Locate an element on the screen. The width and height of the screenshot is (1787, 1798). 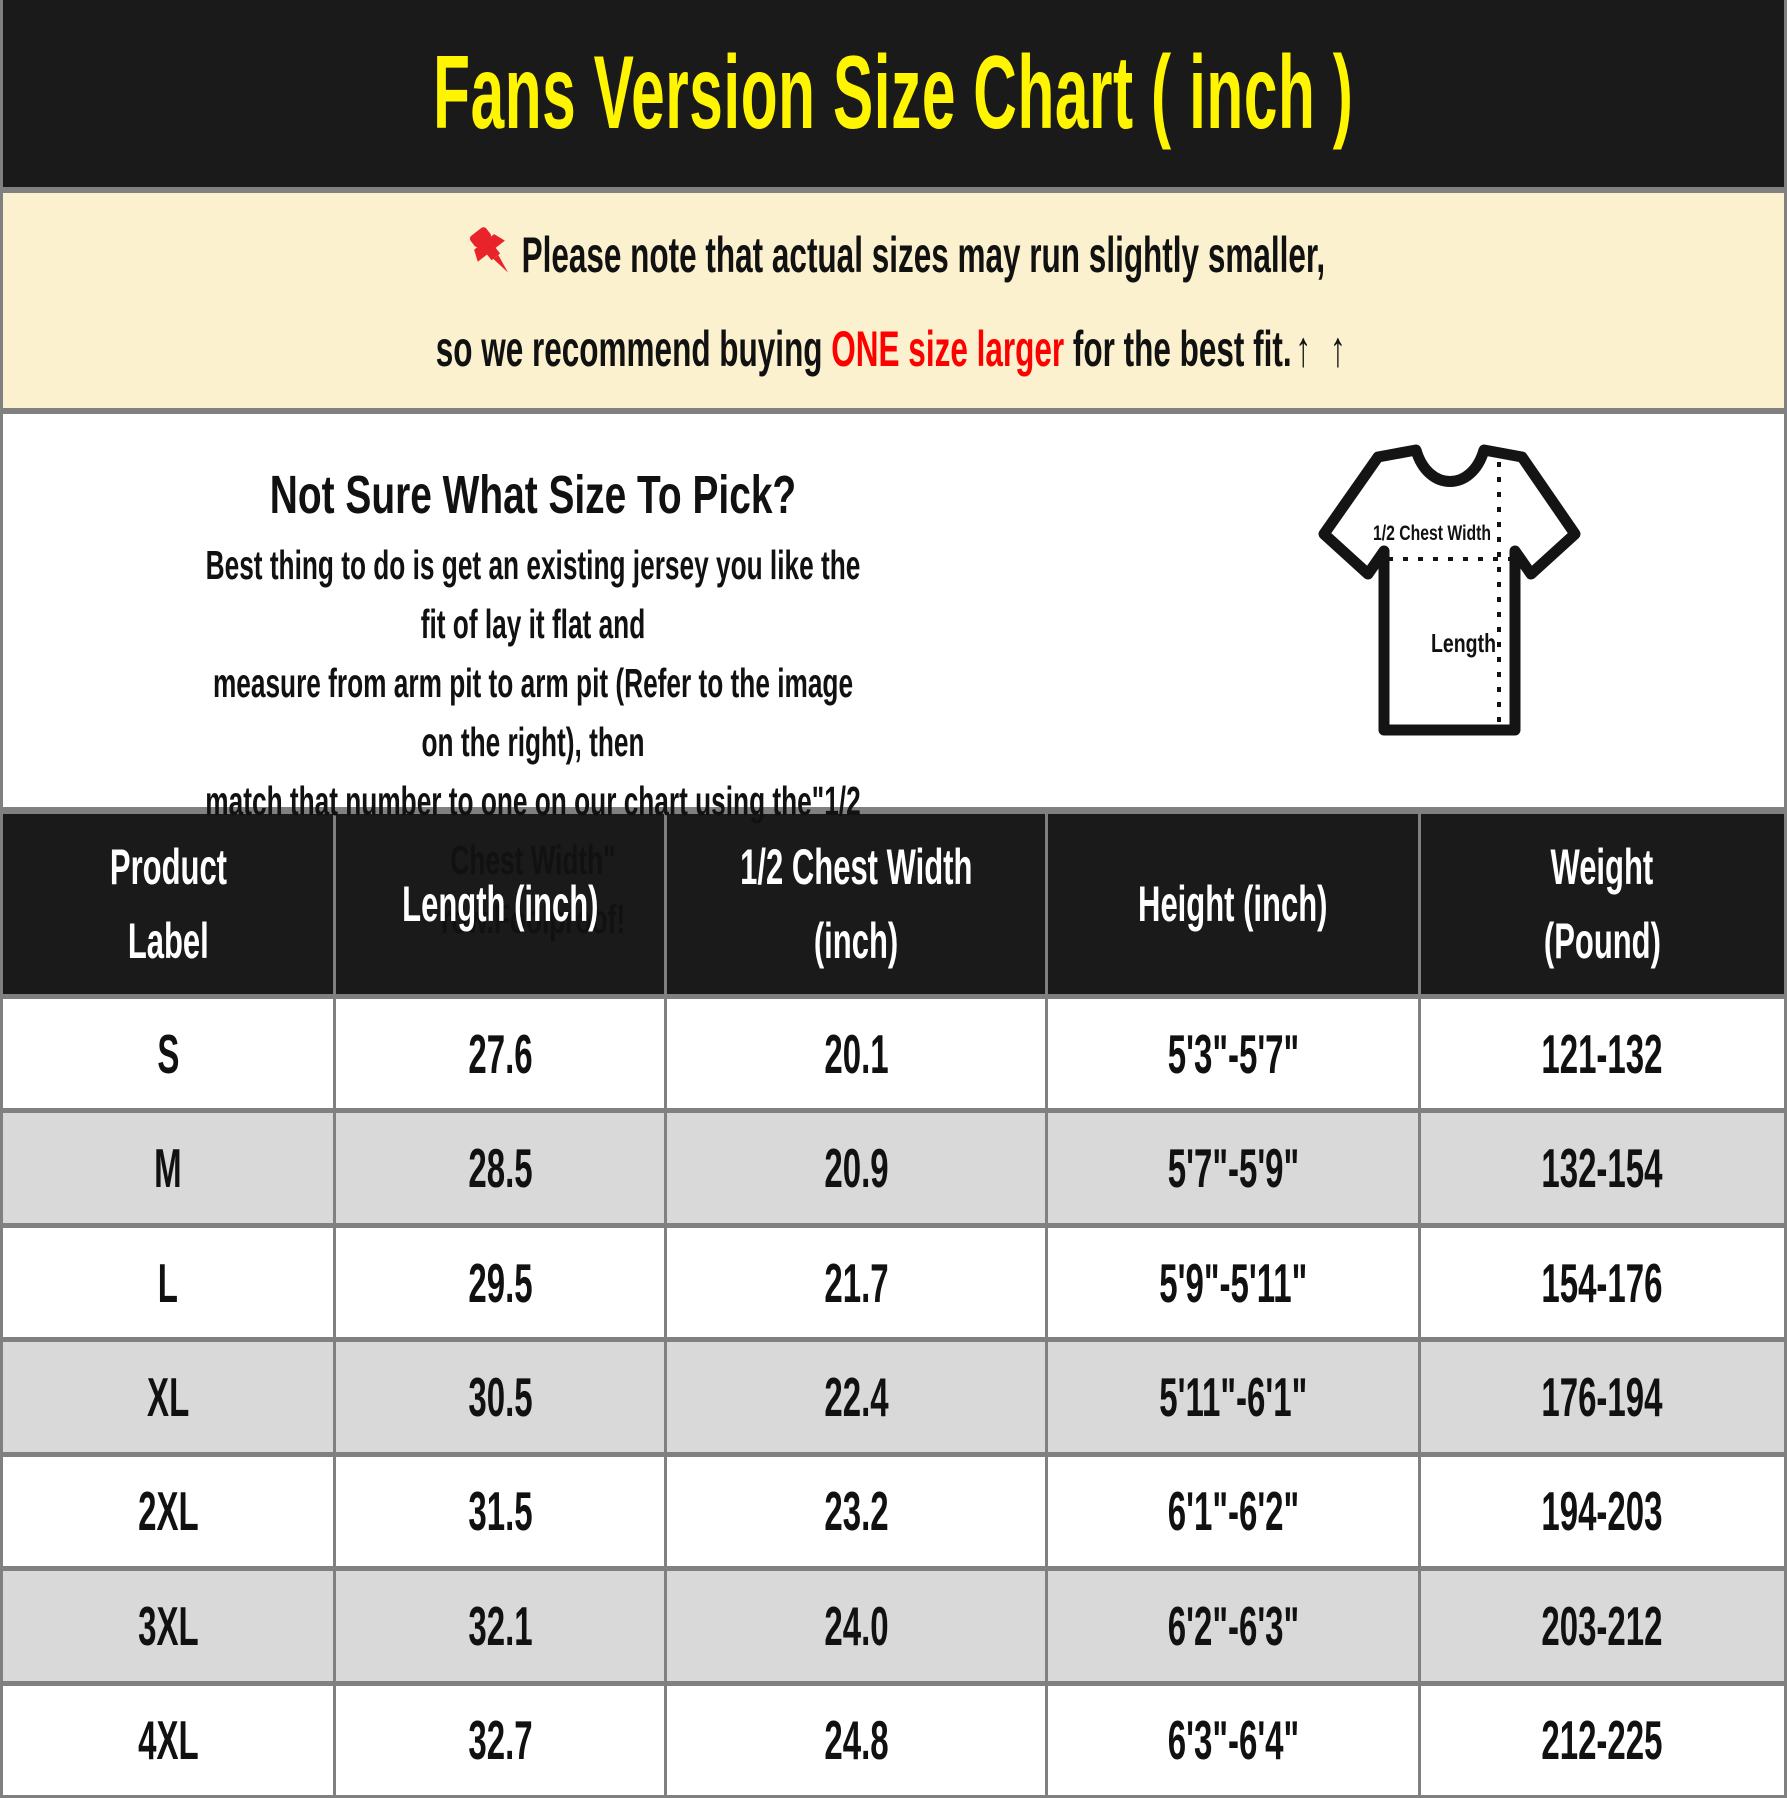
cell-length: 32.1 is located at coordinates (502, 1626).